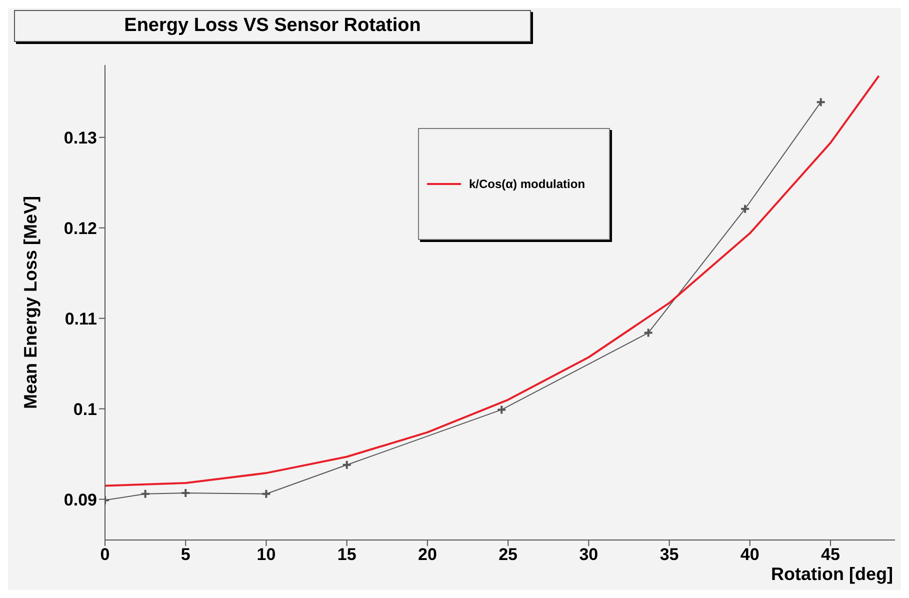 Image resolution: width=909 pixels, height=598 pixels. Describe the element at coordinates (80, 500) in the screenshot. I see `y-tick-label: 0.09` at that location.